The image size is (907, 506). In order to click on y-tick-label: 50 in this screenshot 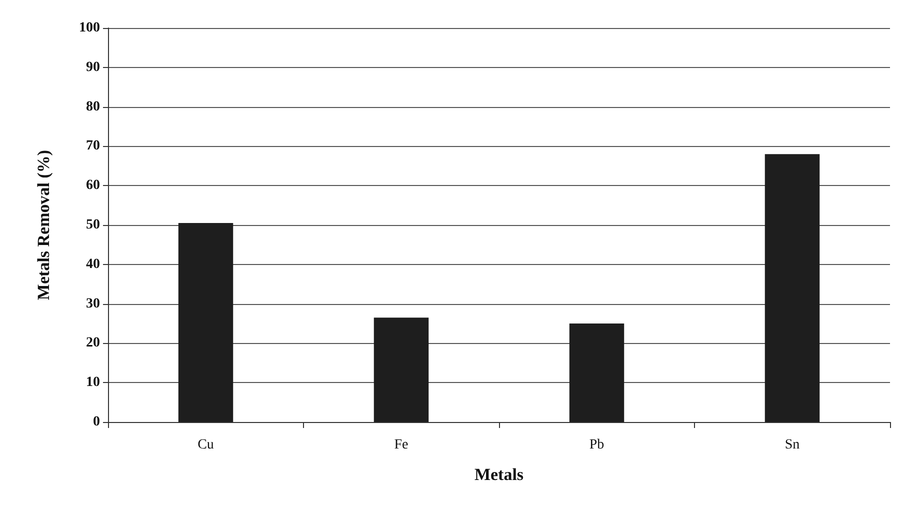, I will do `click(93, 225)`.